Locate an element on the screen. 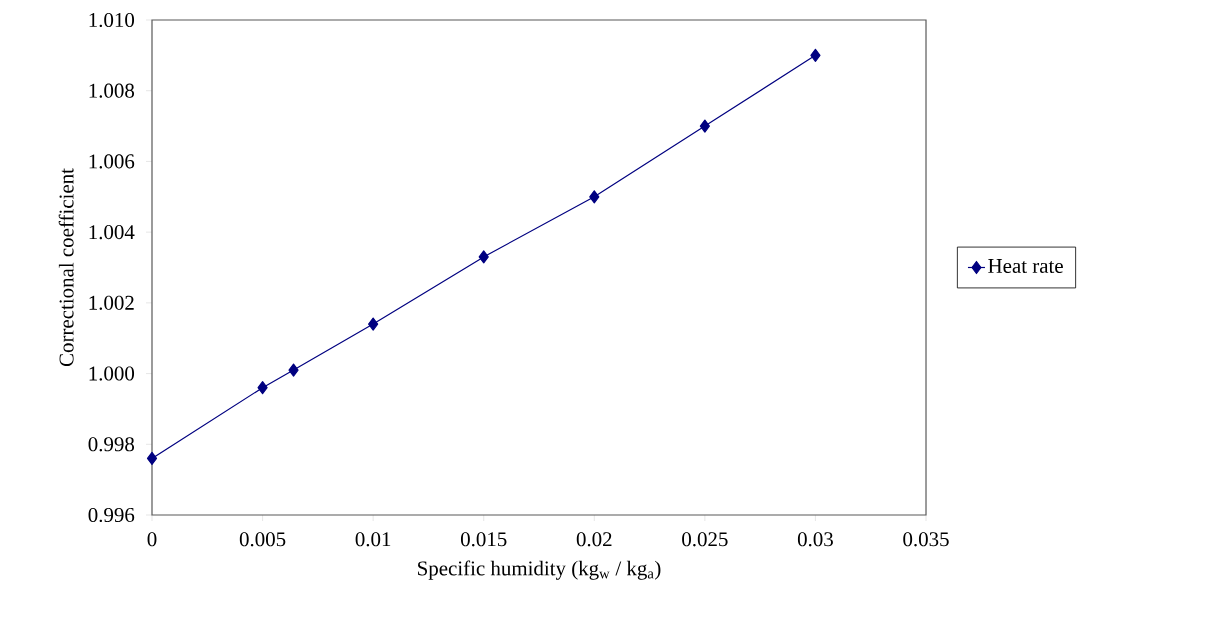  y-tick-label: 1.004 is located at coordinates (112, 232).